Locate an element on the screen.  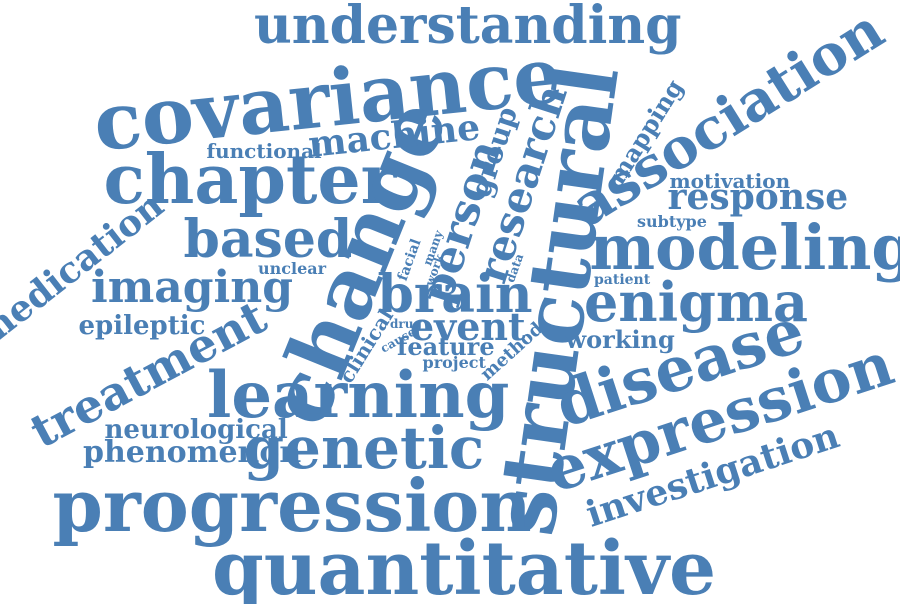
word-unclear: unclear is located at coordinates (292, 268).